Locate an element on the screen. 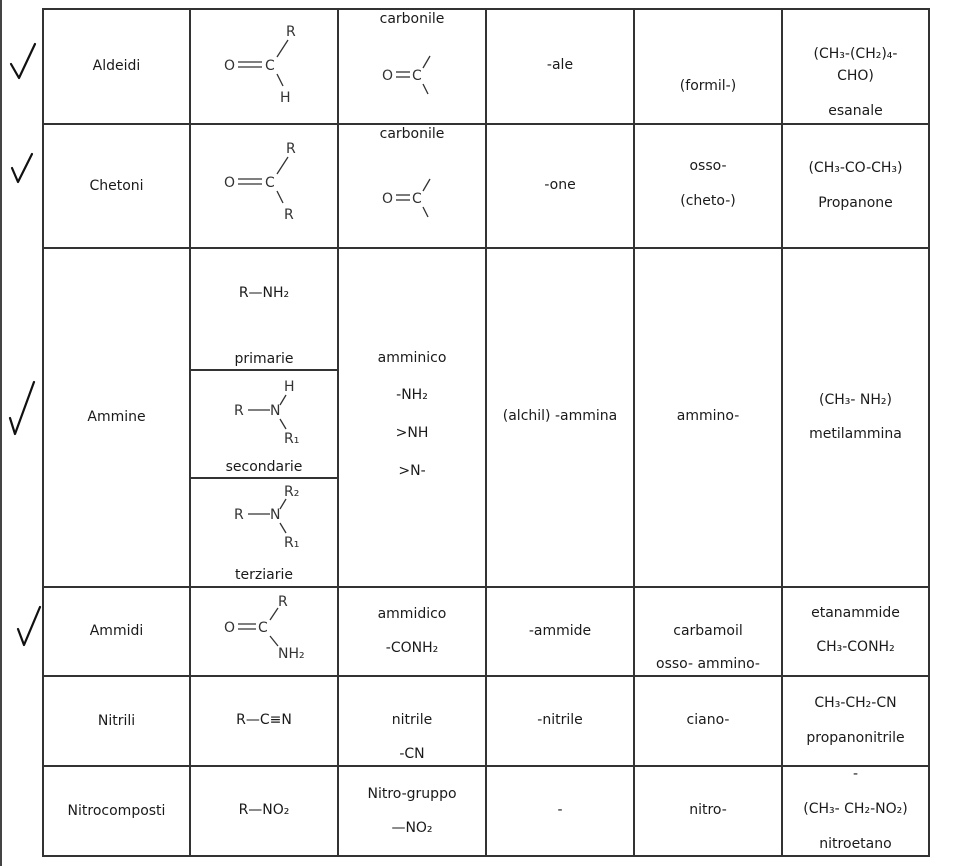  nitrocomposti-example-dash: - is located at coordinates (855, 774).